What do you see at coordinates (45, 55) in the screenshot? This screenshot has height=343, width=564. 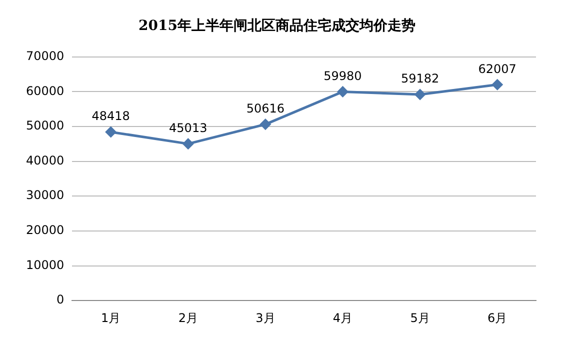 I see `y-tick-label: 70000` at bounding box center [45, 55].